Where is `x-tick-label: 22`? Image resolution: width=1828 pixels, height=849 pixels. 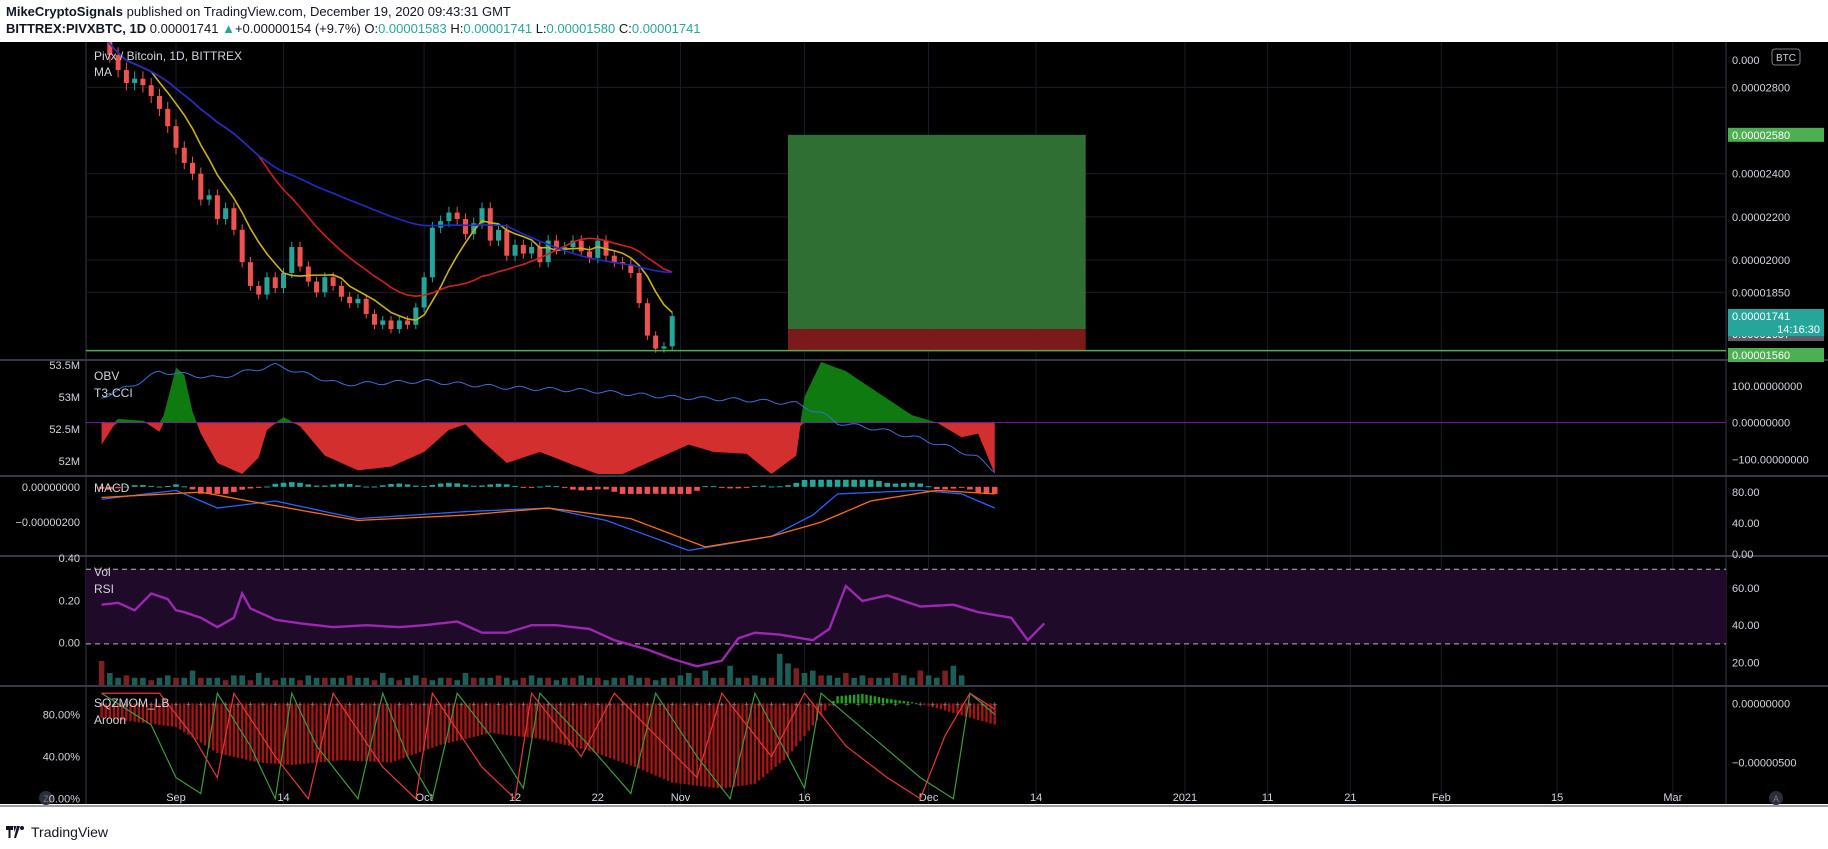 x-tick-label: 22 is located at coordinates (598, 798).